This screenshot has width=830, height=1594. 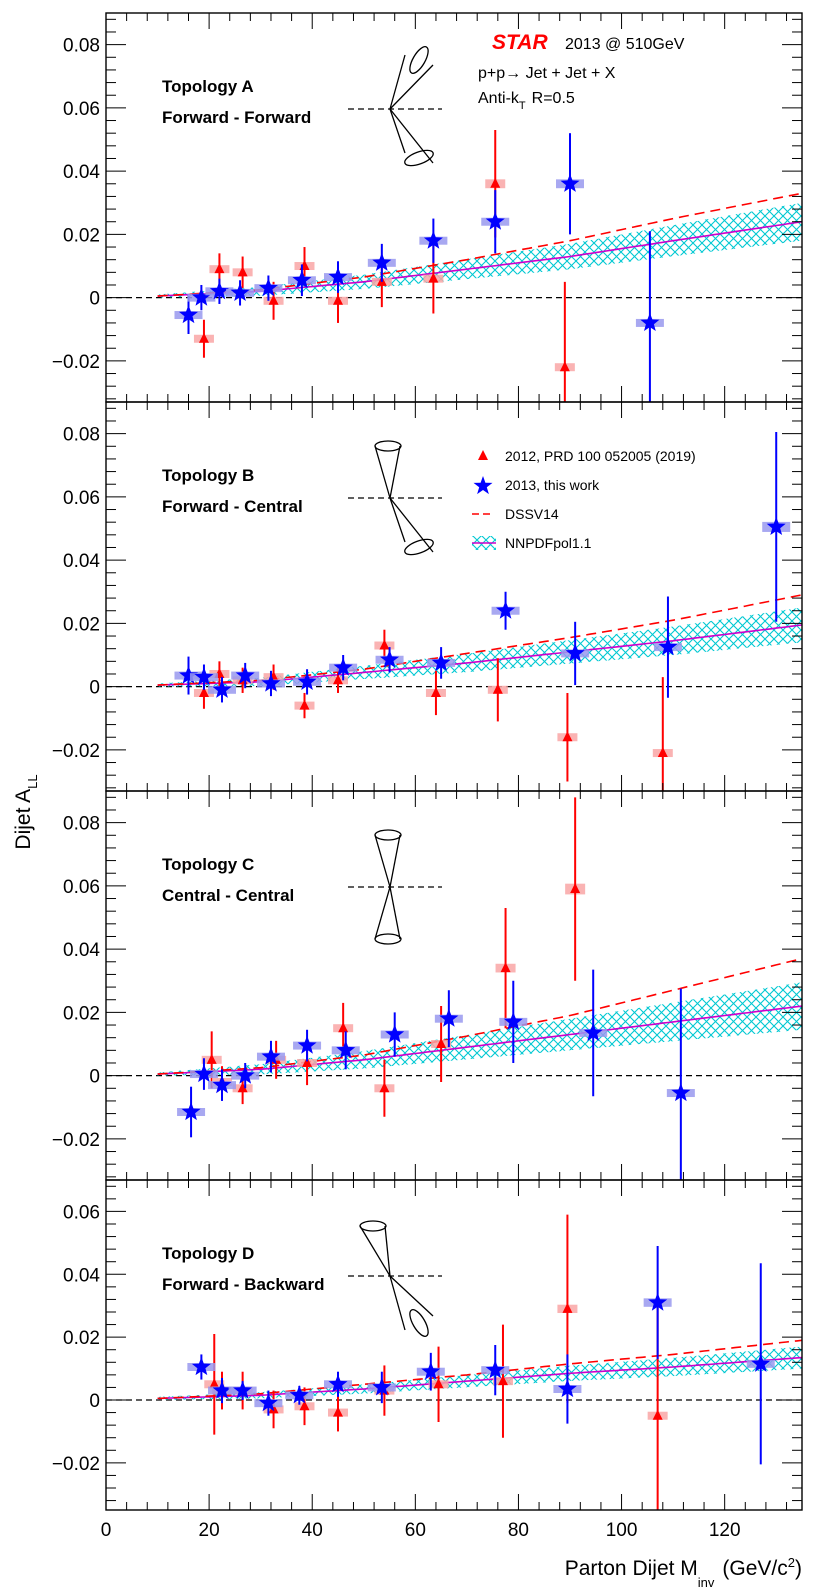 I want to click on topology-subtitle: Forward - Central, so click(x=232, y=506).